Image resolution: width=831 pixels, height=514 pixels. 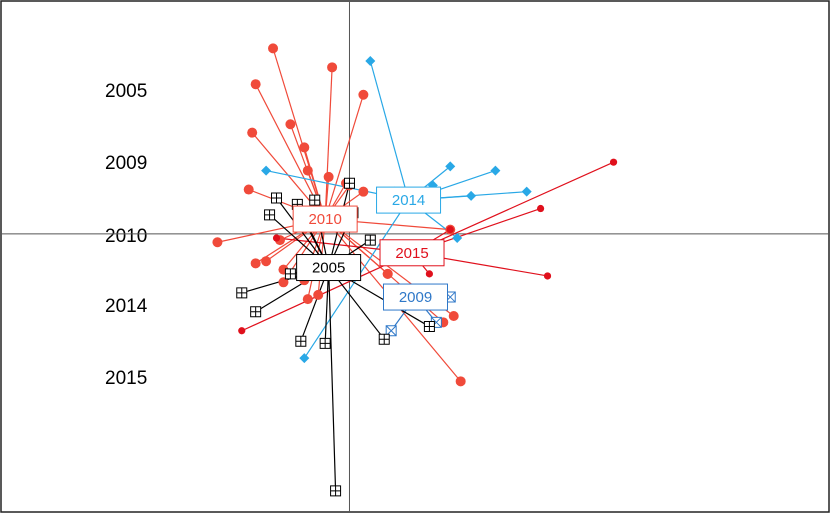 What do you see at coordinates (126, 306) in the screenshot?
I see `row-label-4: 2014` at bounding box center [126, 306].